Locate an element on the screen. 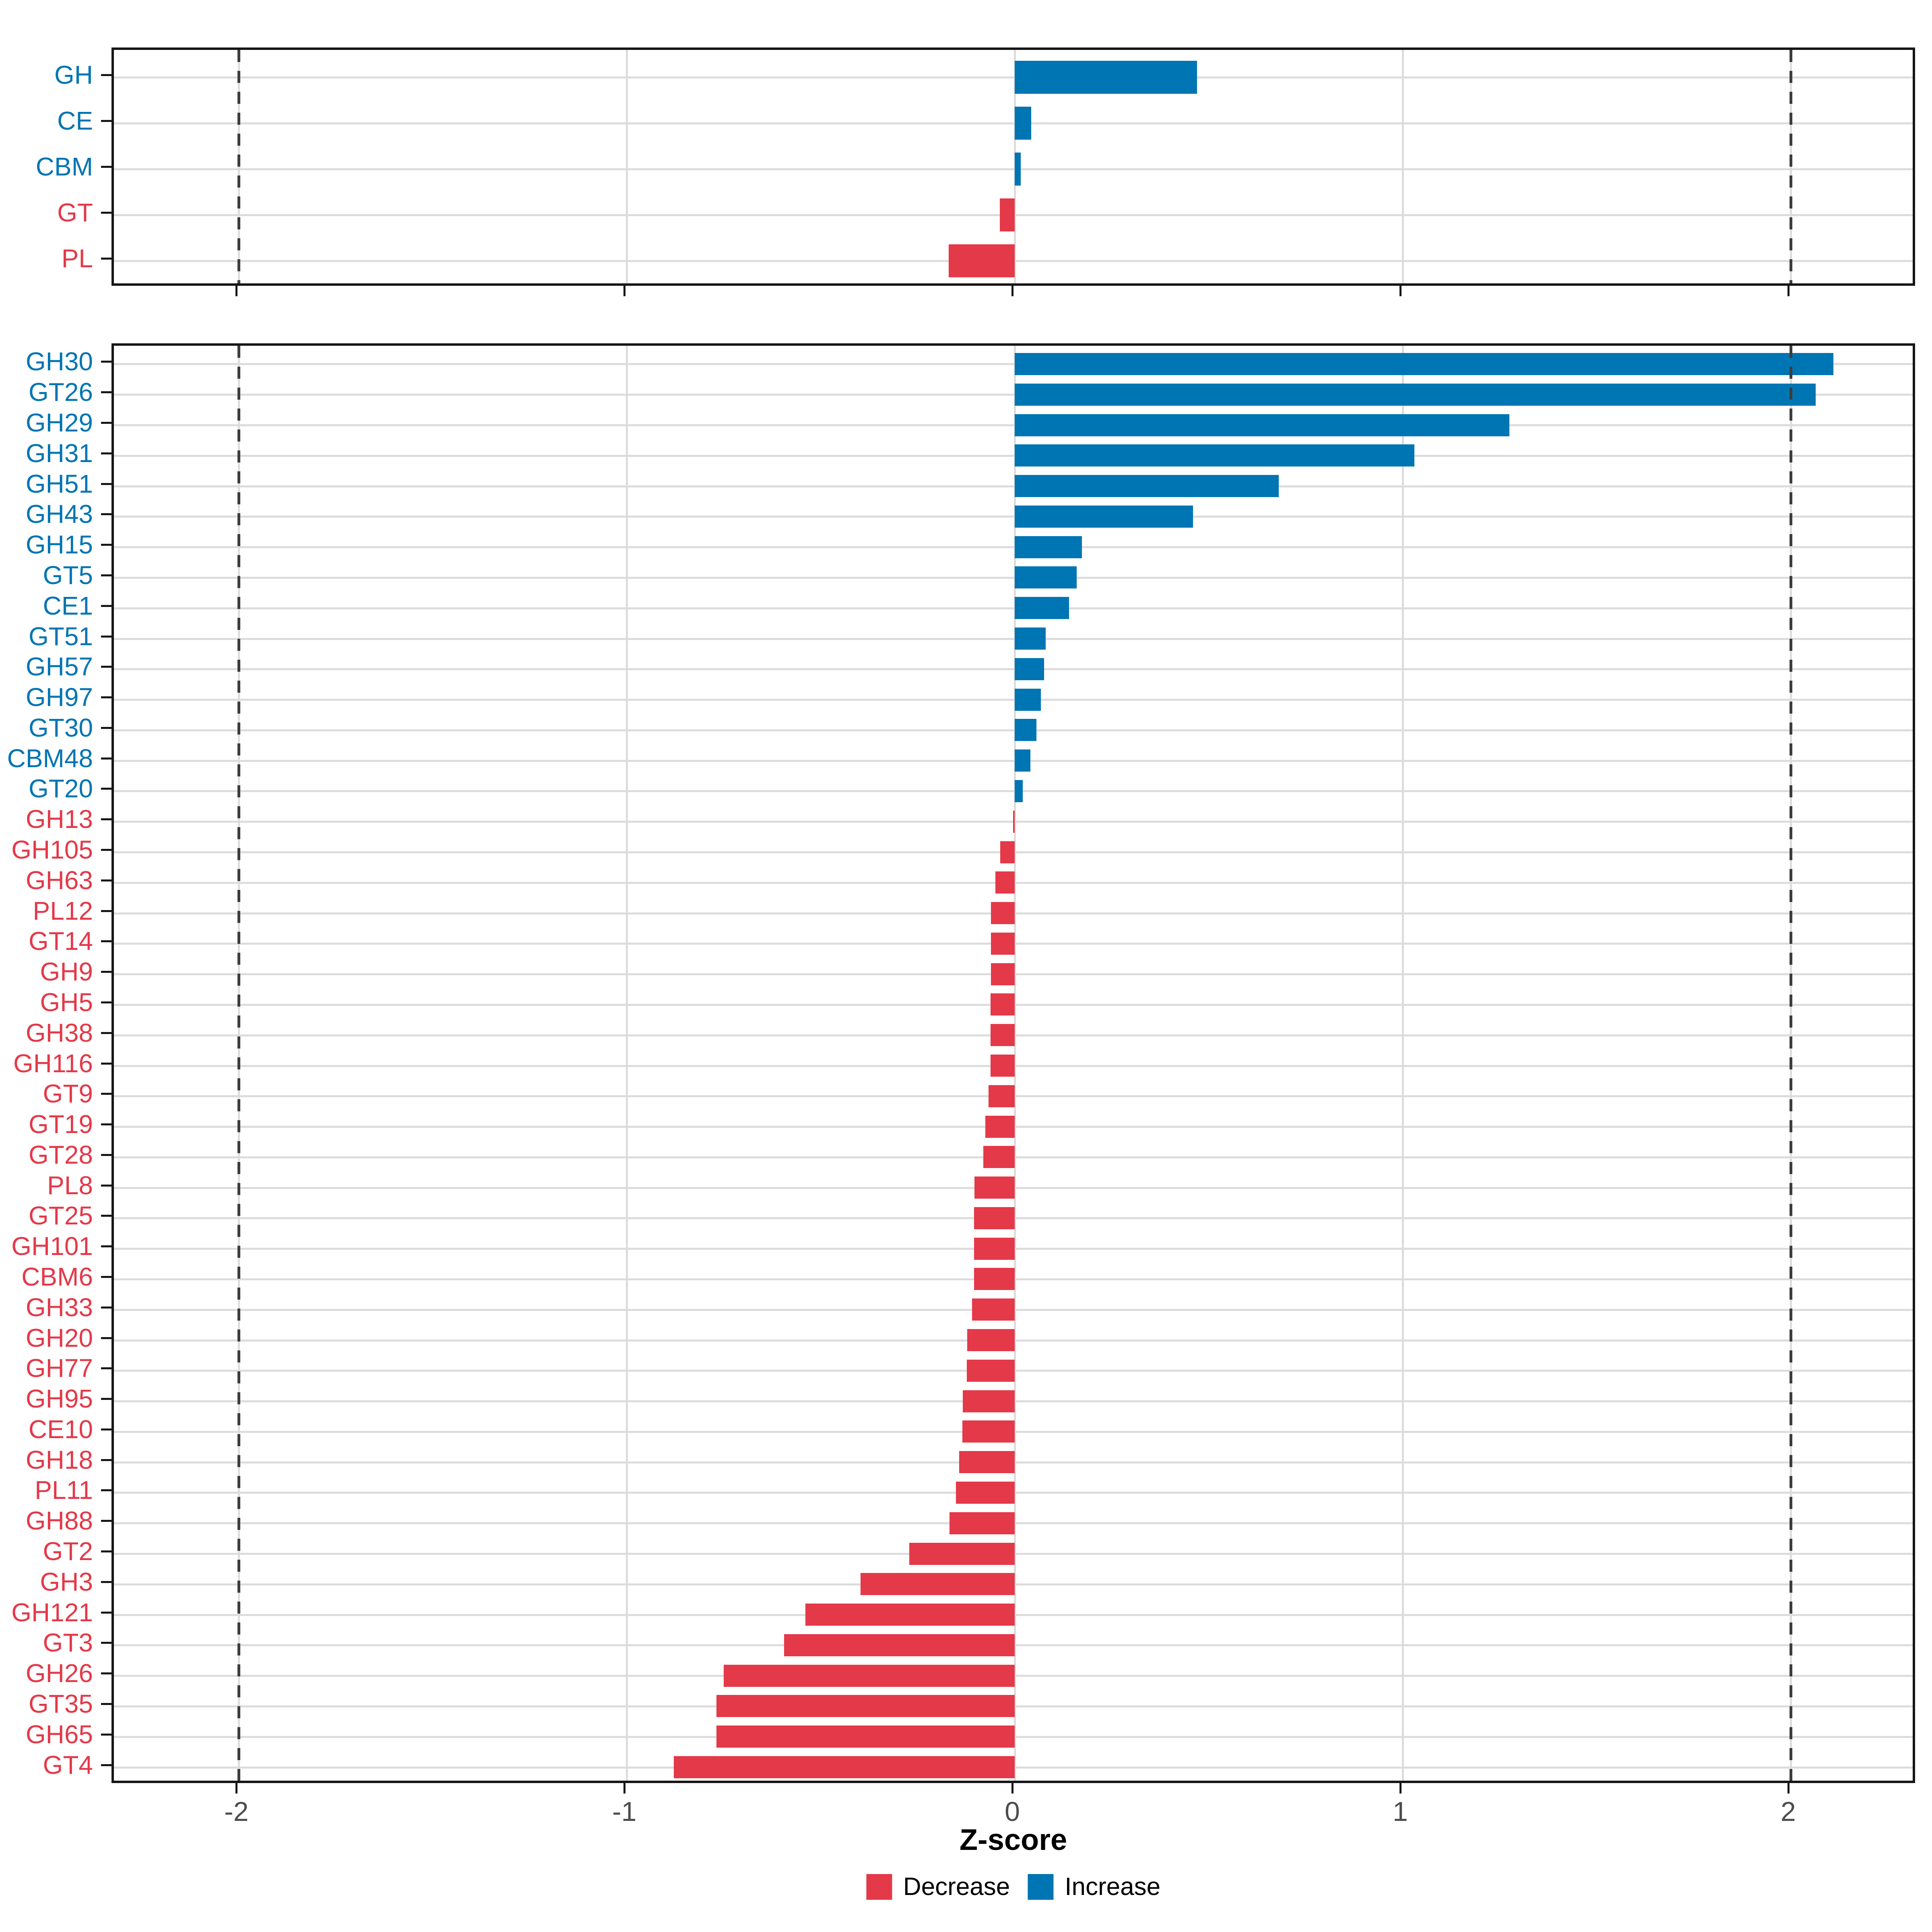 This screenshot has width=1932, height=1932. y-tick-GT14 is located at coordinates (106, 941).